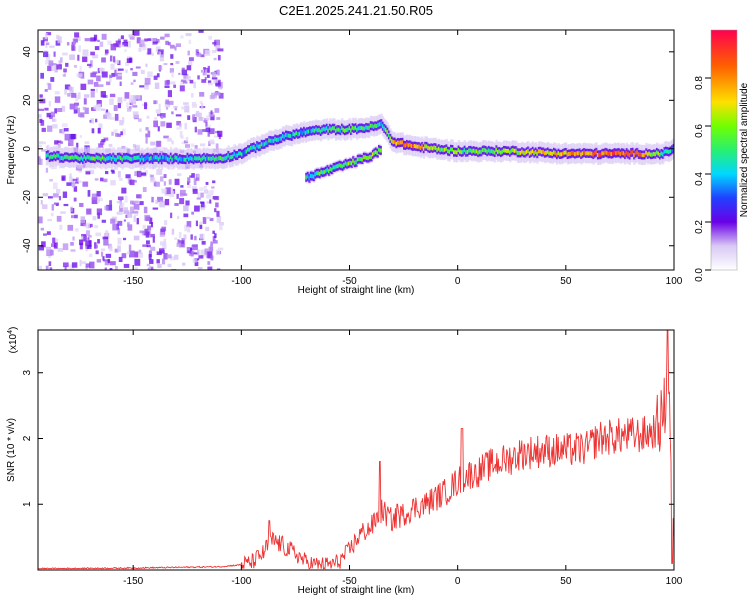 The height and width of the screenshot is (600, 750). Describe the element at coordinates (13, 340) in the screenshot. I see `svg-text: (x104)` at that location.